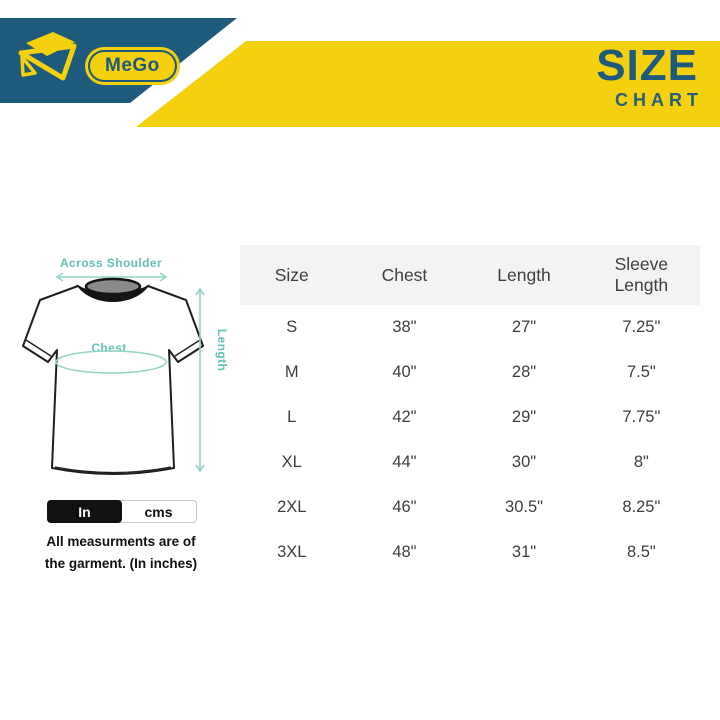 The width and height of the screenshot is (720, 720). What do you see at coordinates (524, 551) in the screenshot?
I see `value-cell: 31"` at bounding box center [524, 551].